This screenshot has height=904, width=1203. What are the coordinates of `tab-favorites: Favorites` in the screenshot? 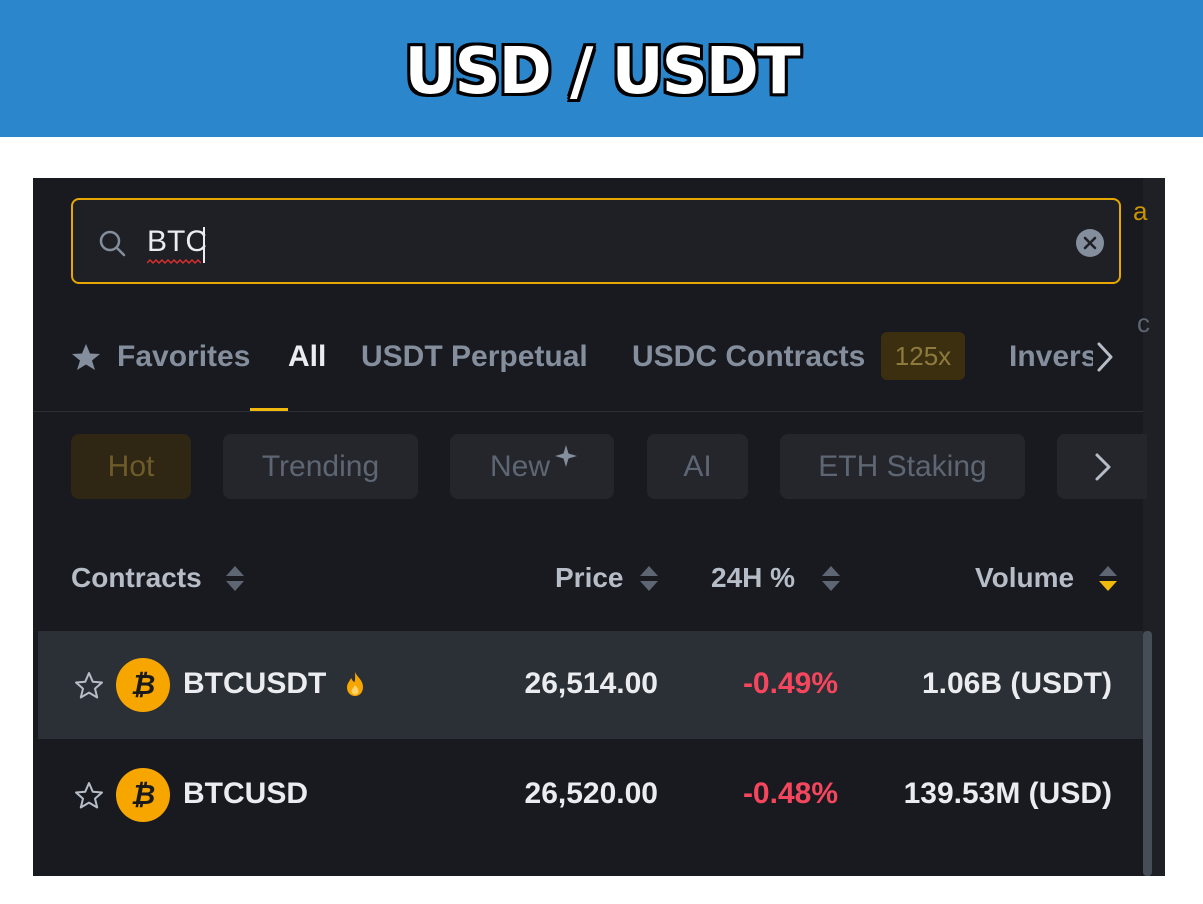 It's located at (184, 356).